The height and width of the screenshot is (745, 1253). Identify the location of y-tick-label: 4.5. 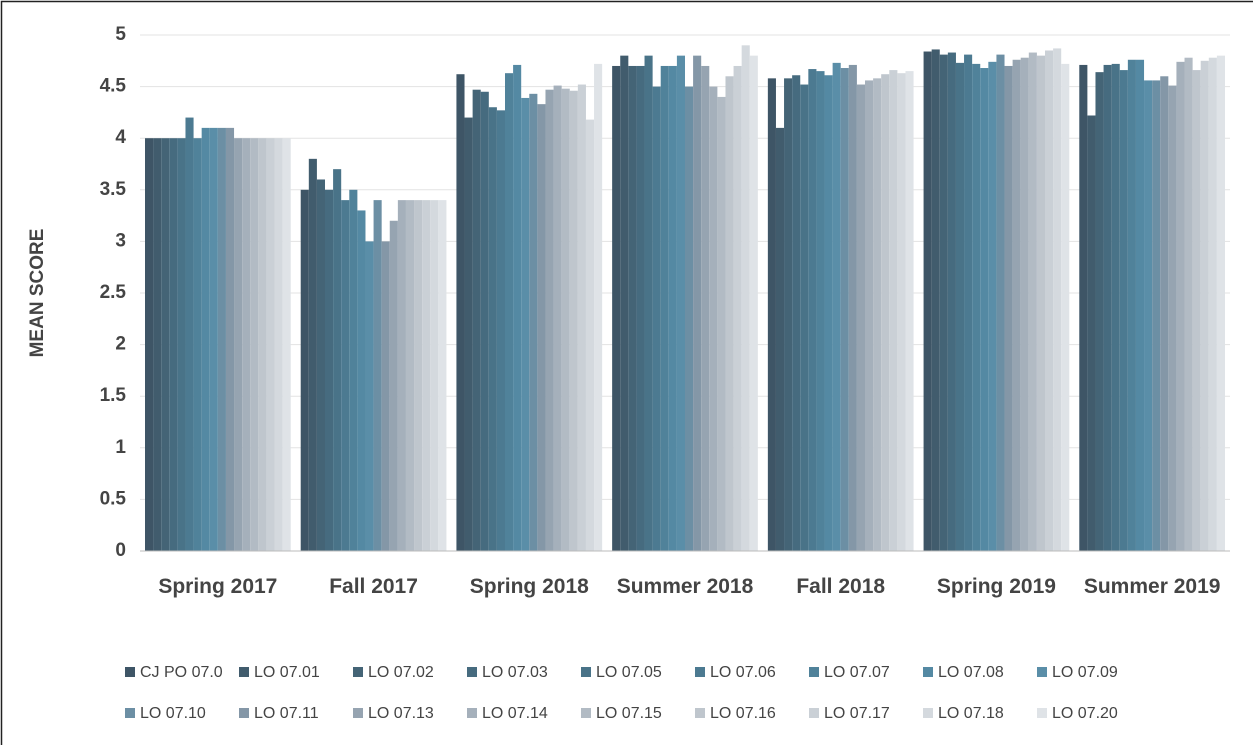
(113, 86).